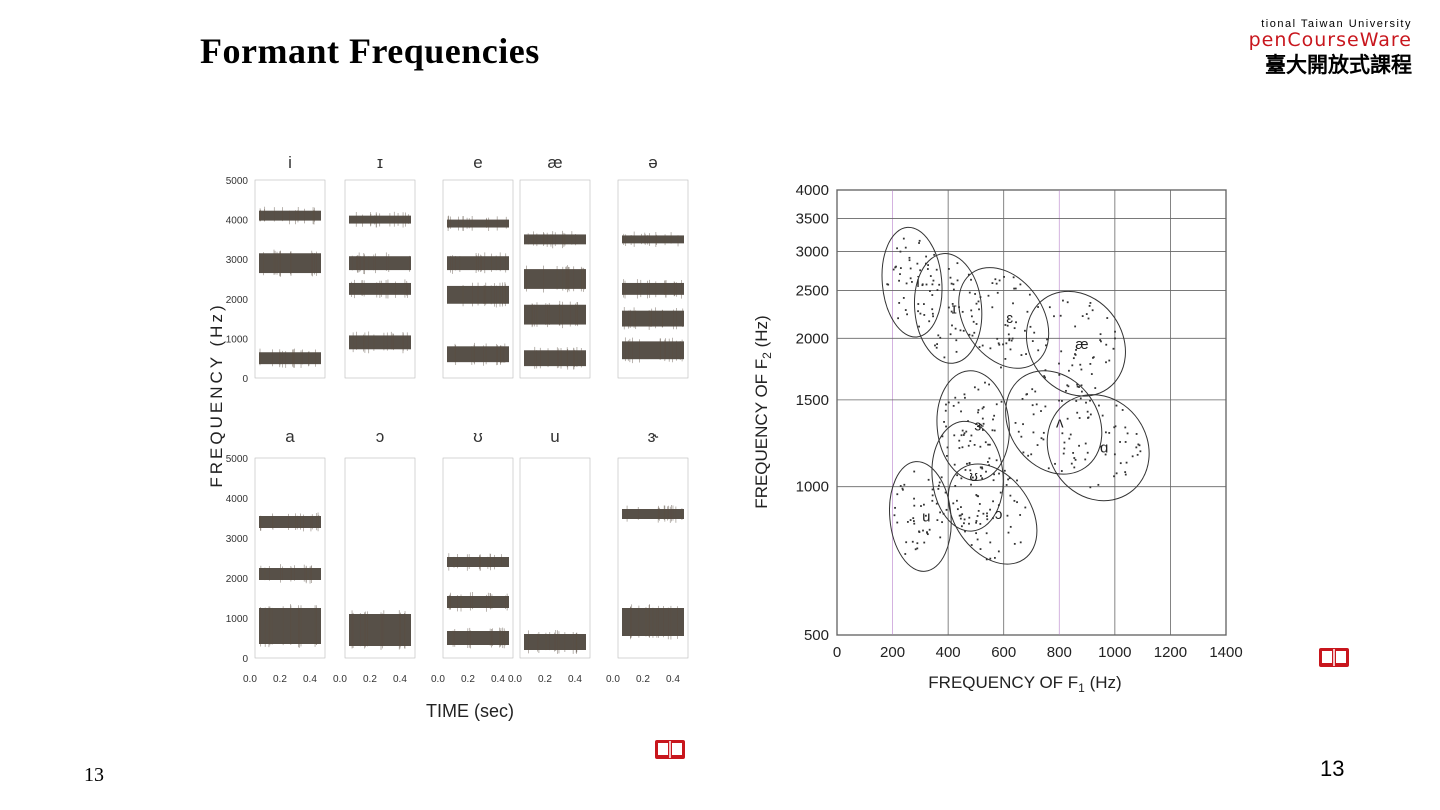 The height and width of the screenshot is (810, 1440). I want to click on y-tick-label: 2000, so click(812, 338).